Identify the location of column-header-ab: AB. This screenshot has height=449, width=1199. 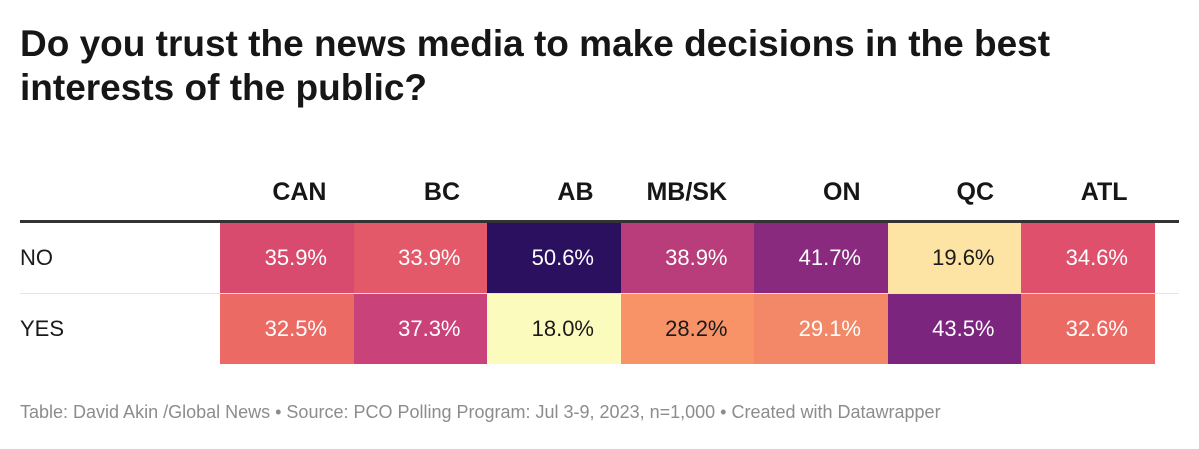
(575, 192).